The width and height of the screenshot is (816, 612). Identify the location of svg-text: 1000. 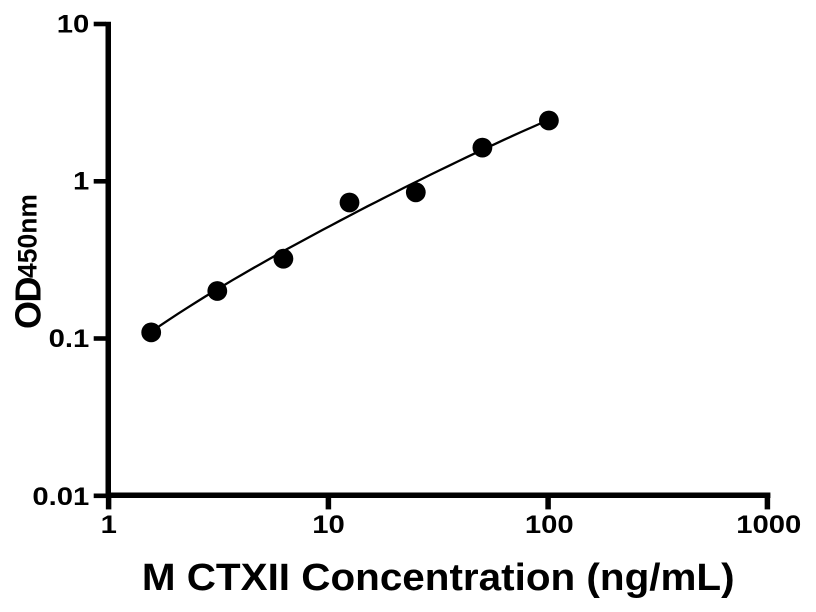
(768, 524).